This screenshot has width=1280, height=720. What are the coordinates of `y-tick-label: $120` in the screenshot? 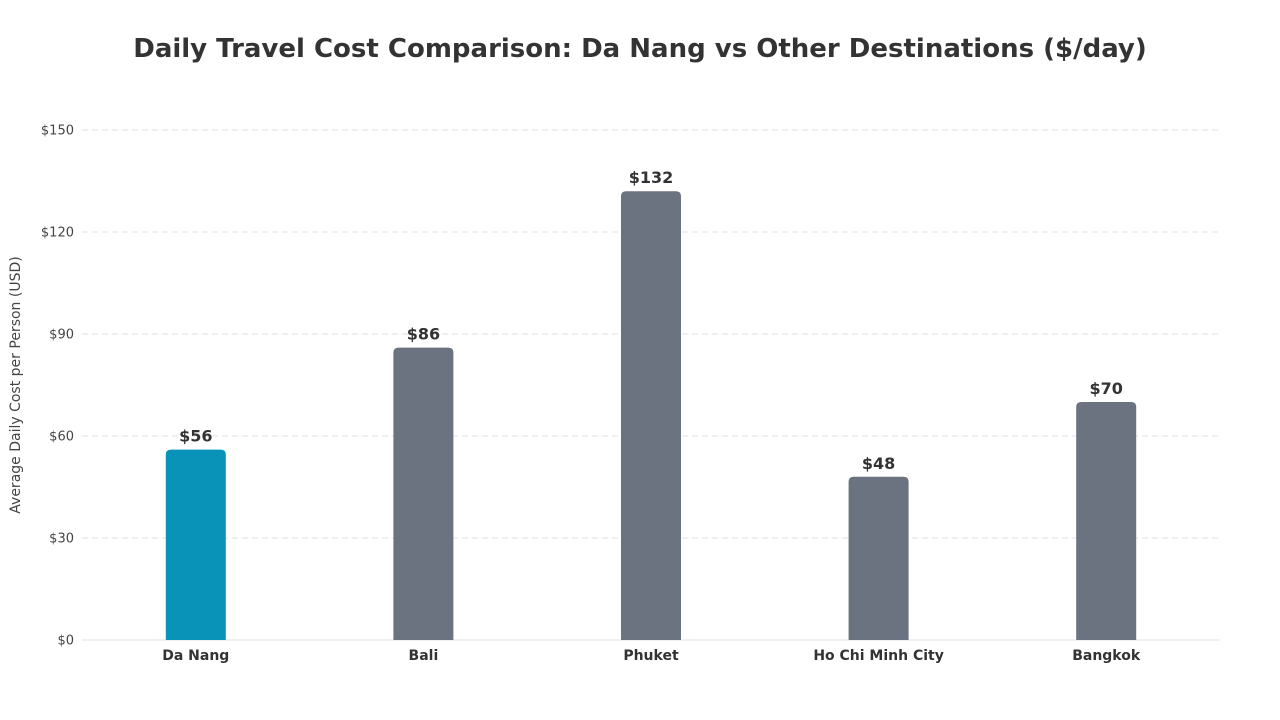 It's located at (57, 233).